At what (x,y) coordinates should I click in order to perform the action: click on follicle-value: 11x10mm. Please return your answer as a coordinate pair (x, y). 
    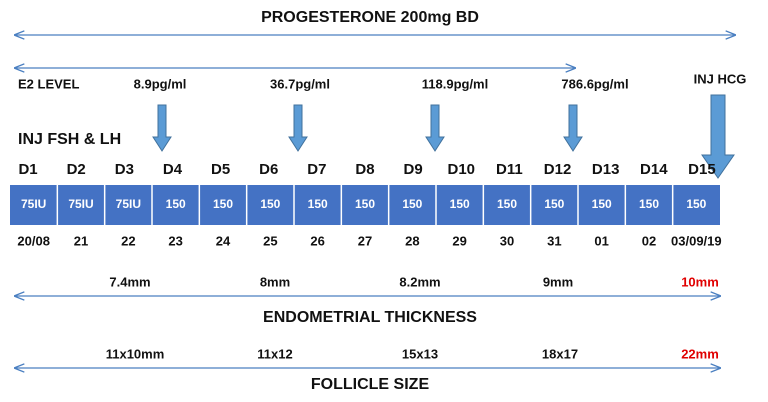
    Looking at the image, I should click on (135, 353).